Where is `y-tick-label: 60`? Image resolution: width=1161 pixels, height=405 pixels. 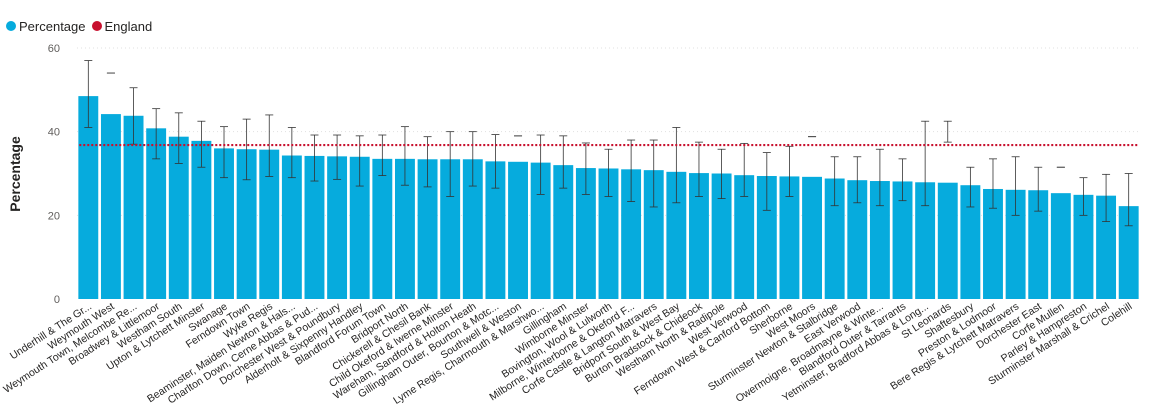 y-tick-label: 60 is located at coordinates (54, 49).